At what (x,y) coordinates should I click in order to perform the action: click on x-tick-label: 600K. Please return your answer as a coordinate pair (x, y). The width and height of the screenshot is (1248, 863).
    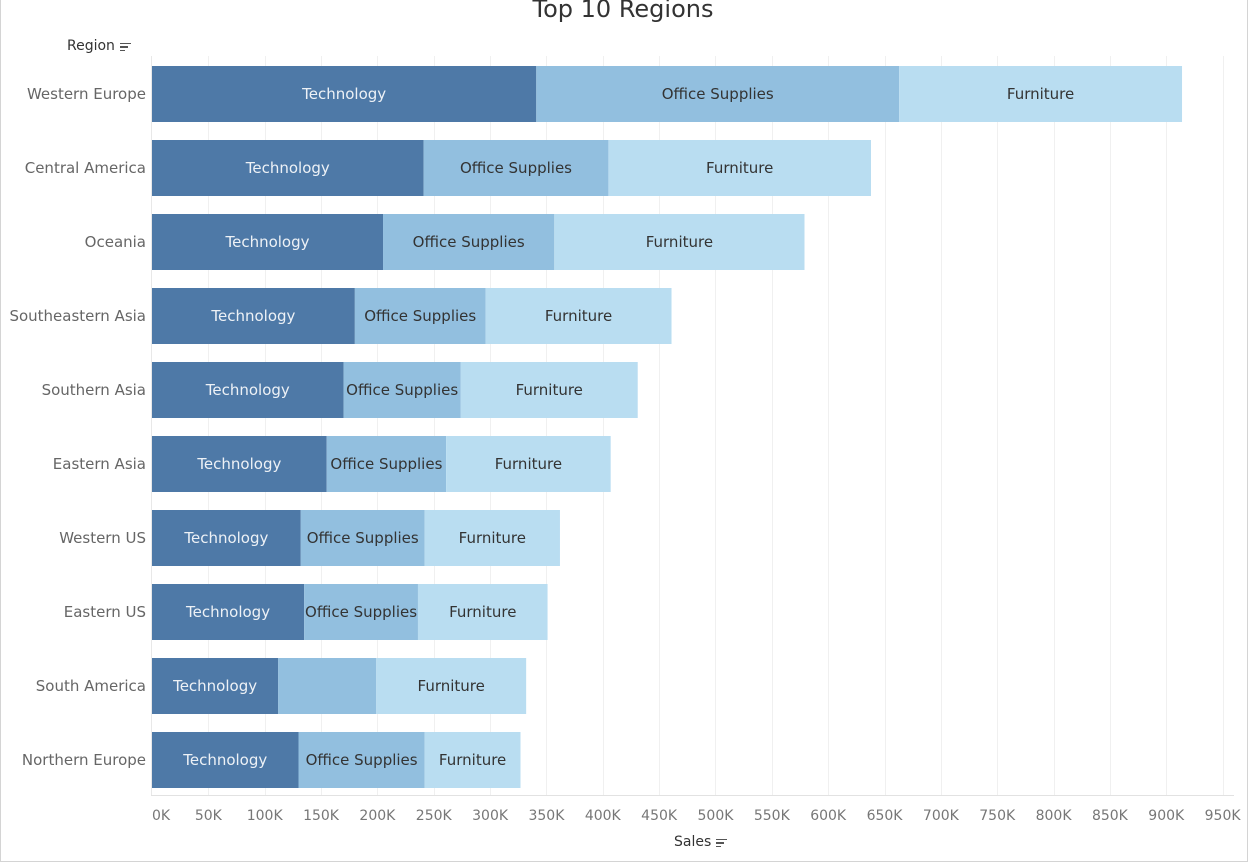
    Looking at the image, I should click on (828, 816).